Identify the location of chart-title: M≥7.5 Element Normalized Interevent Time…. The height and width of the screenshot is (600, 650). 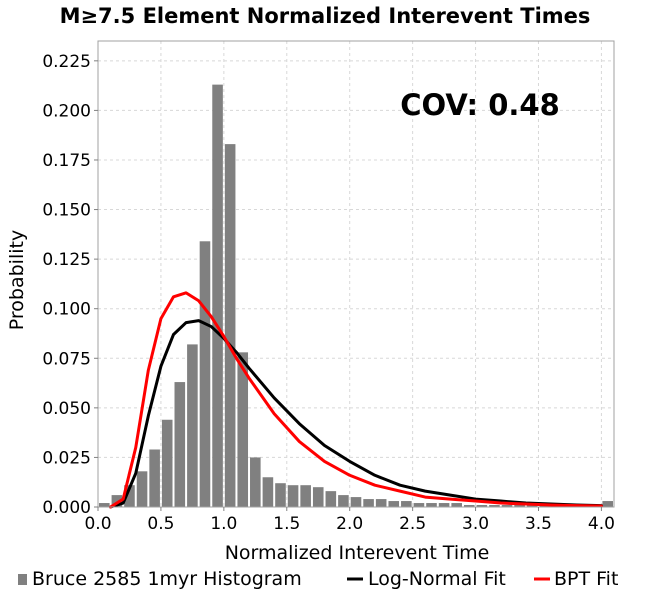
(325, 16).